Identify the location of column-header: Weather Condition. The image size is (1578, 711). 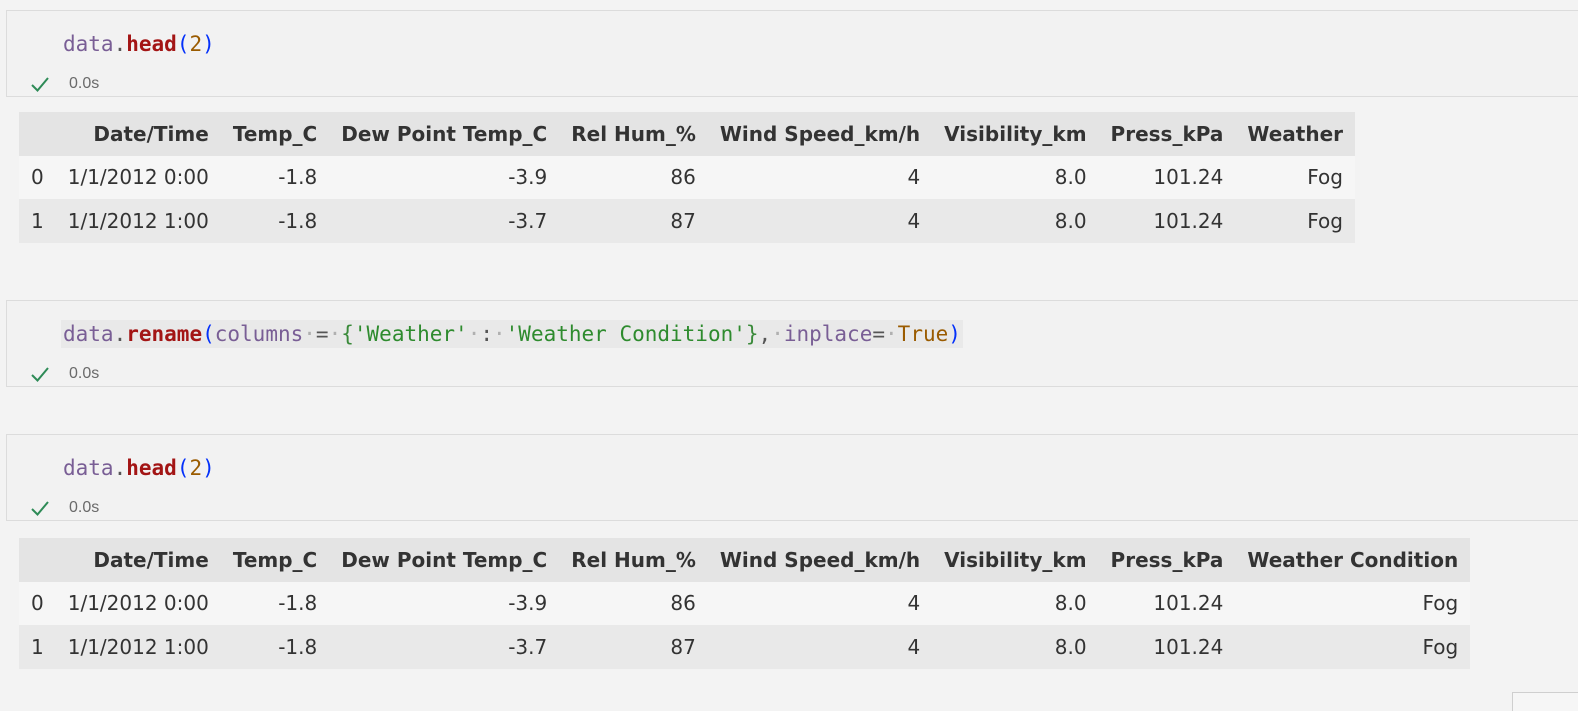
(1353, 559).